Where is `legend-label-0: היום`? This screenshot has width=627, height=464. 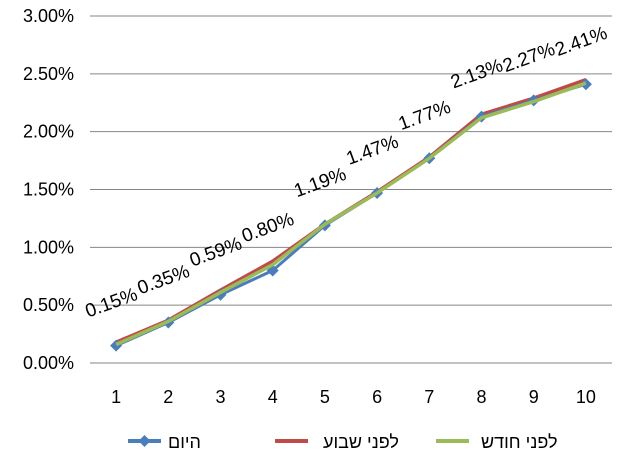
legend-label-0: היום is located at coordinates (184, 442).